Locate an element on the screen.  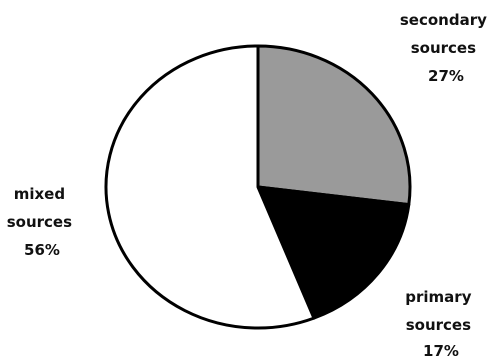
slice-label-secondary-sources: secondary sources 27% is located at coordinates (446, 48).